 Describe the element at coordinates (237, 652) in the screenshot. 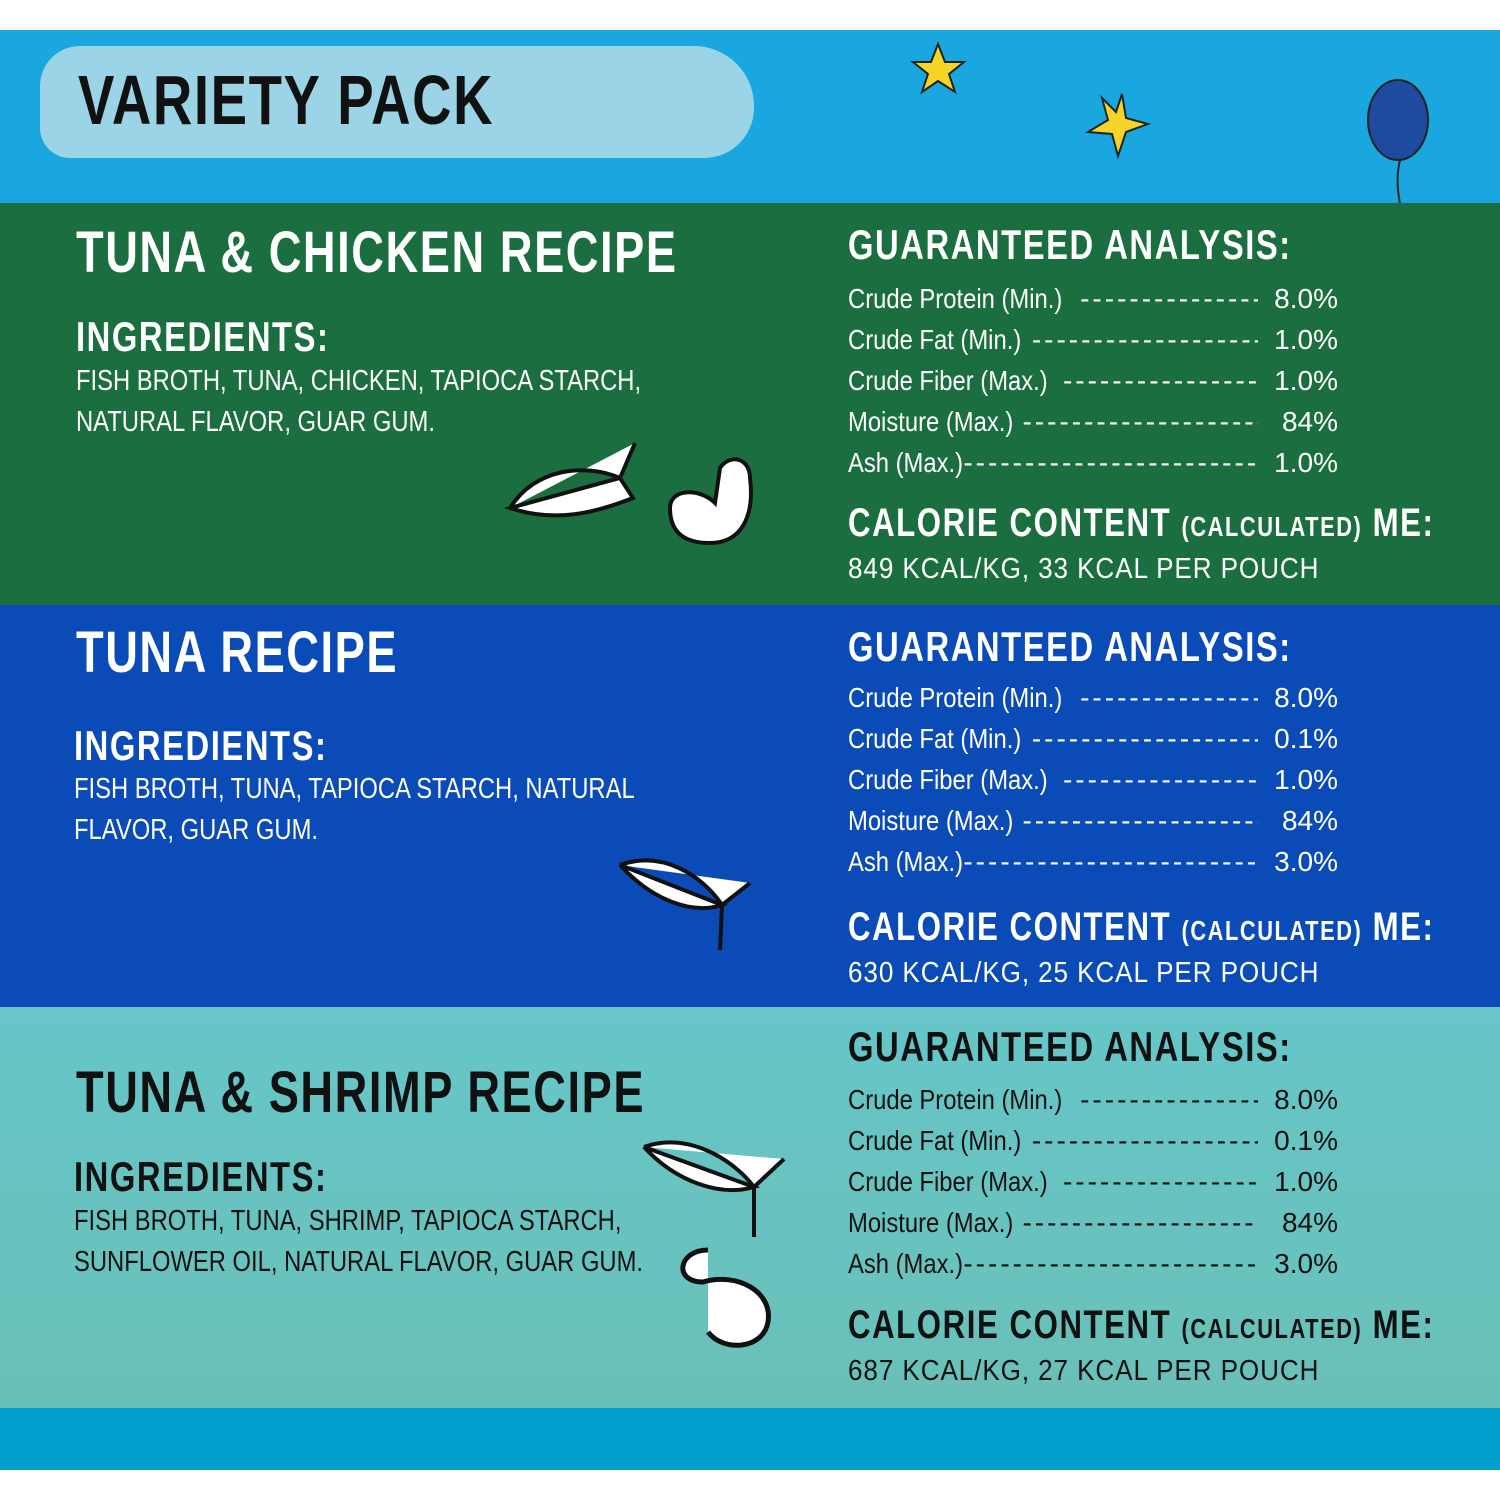

I see `recipe-title: TUNA RECIPE` at that location.